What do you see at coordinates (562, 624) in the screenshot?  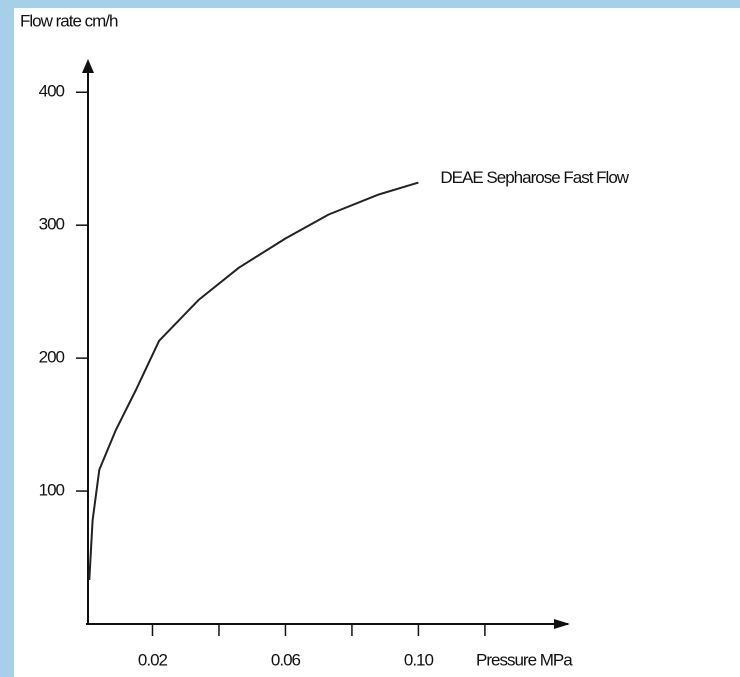 I see `x-axis-arrow` at bounding box center [562, 624].